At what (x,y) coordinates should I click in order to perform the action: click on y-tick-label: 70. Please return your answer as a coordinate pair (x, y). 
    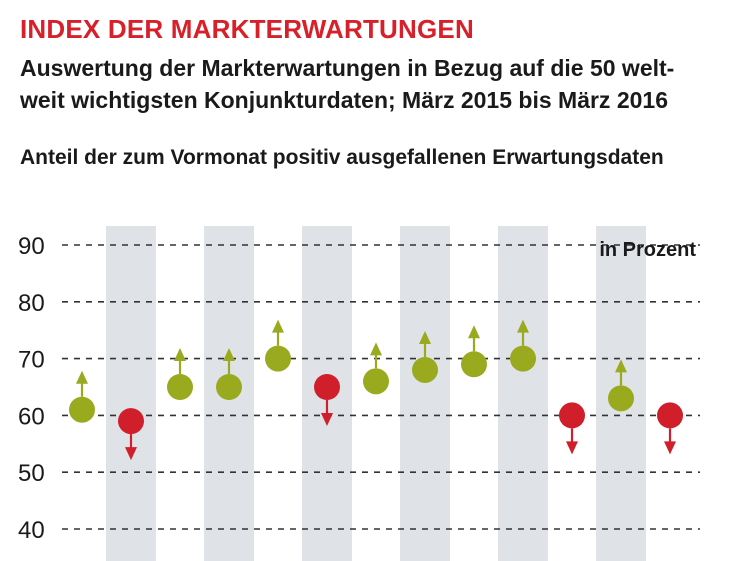
    Looking at the image, I should click on (31, 360).